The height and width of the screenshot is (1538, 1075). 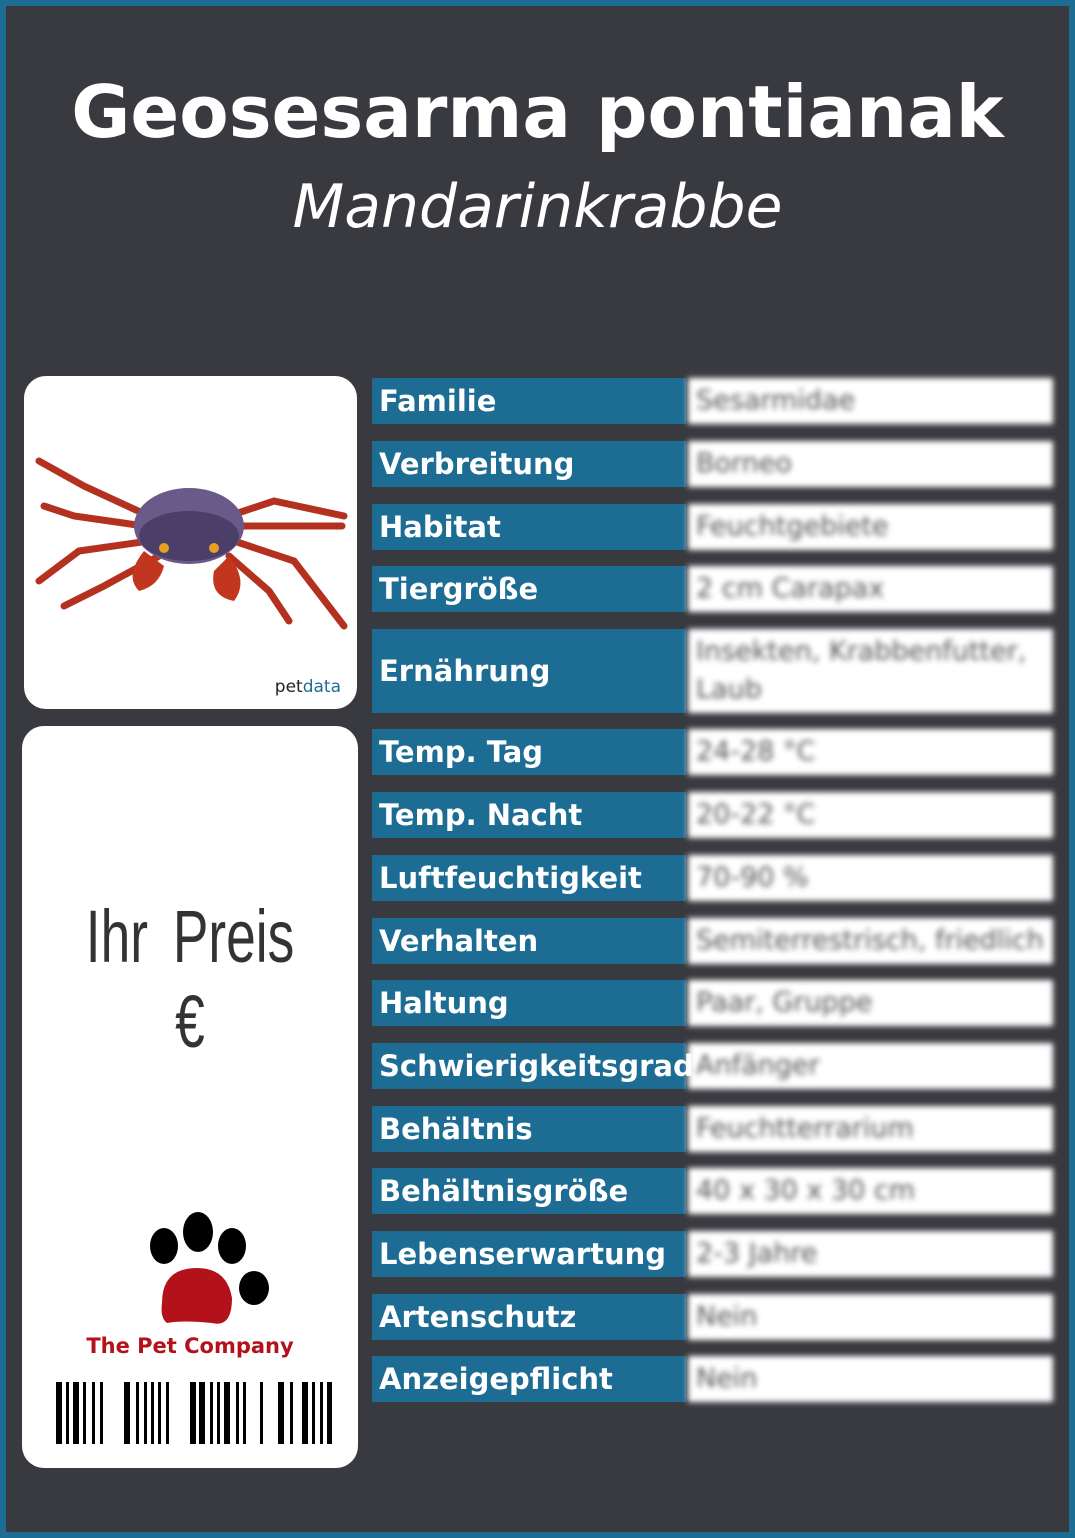 I want to click on petdata-logo: petdata, so click(x=307, y=687).